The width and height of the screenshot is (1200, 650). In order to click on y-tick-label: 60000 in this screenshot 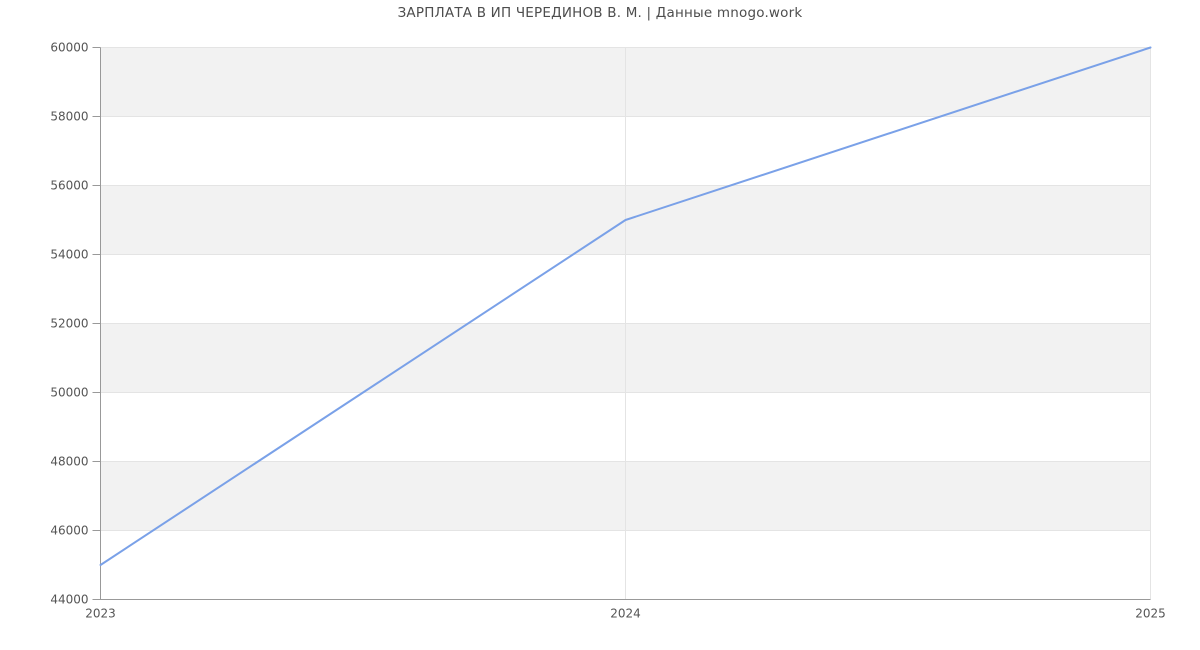, I will do `click(69, 48)`.